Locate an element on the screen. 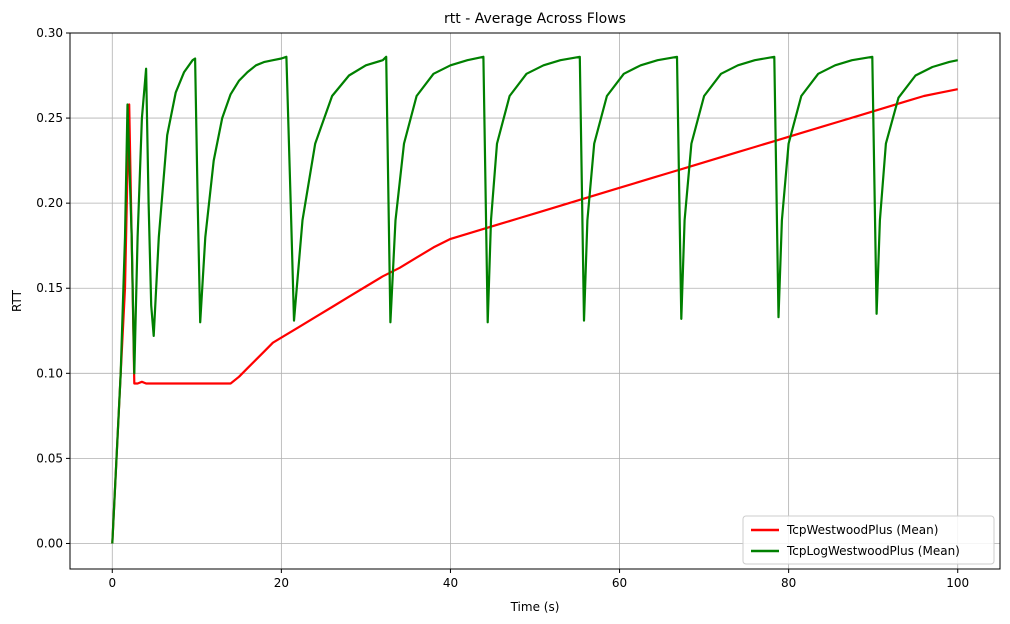  y-tick-label: 0.30 is located at coordinates (49, 33).